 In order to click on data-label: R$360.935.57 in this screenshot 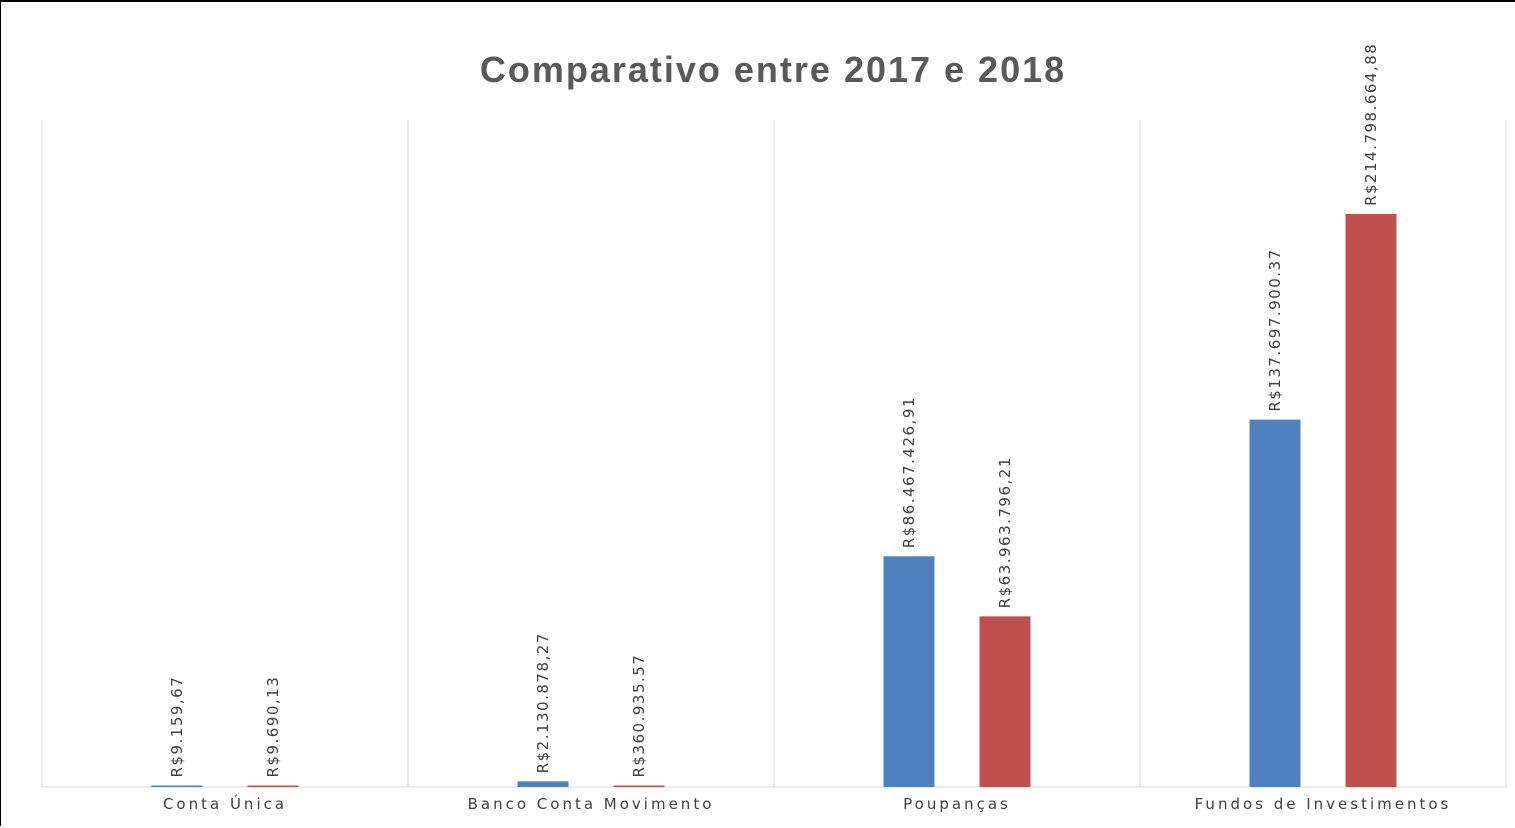, I will do `click(639, 716)`.